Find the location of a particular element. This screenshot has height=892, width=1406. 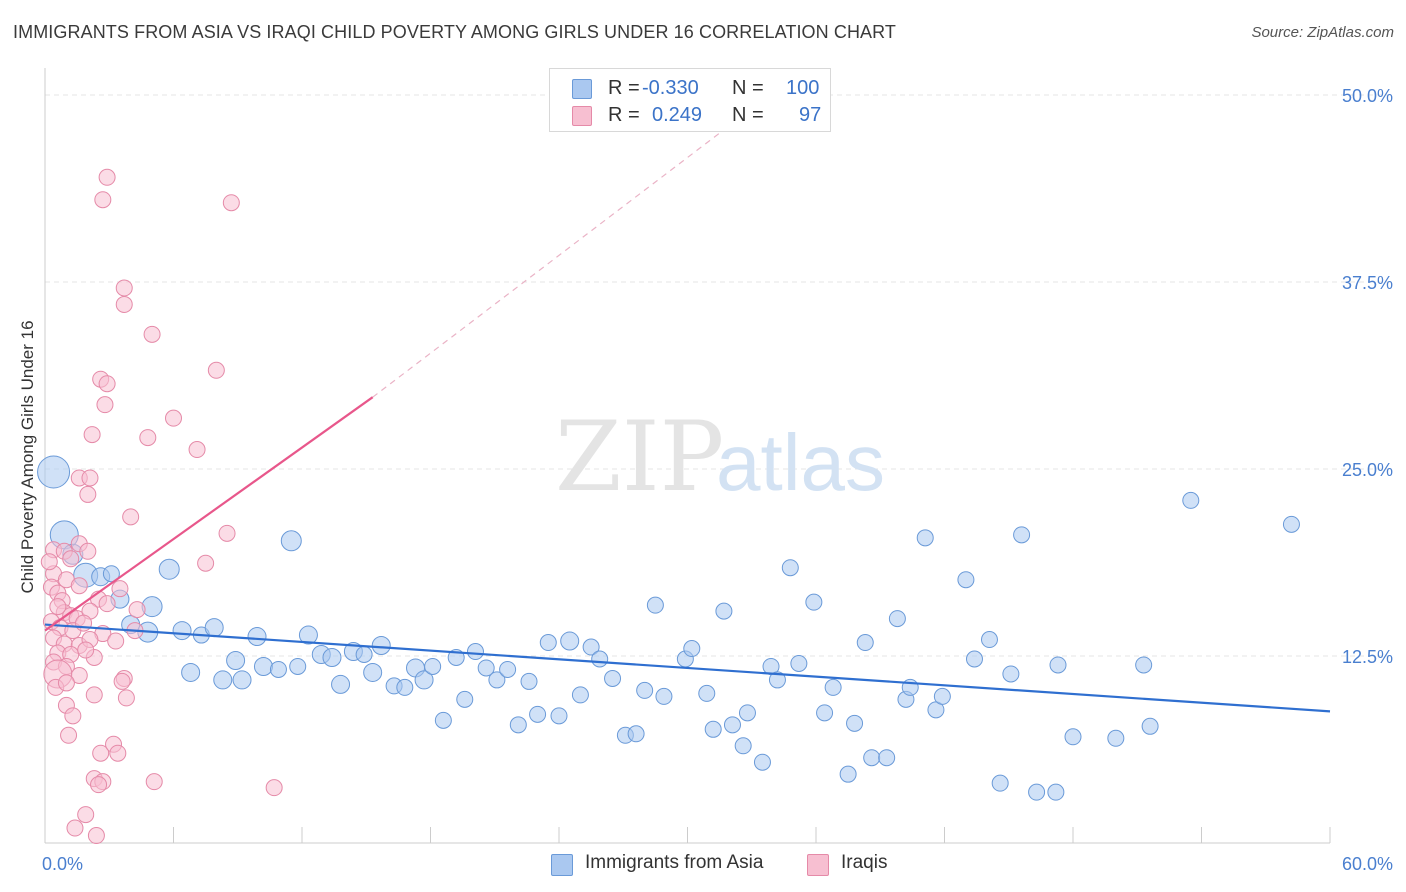

y-tick-label: 25.0% is located at coordinates (1367, 470).